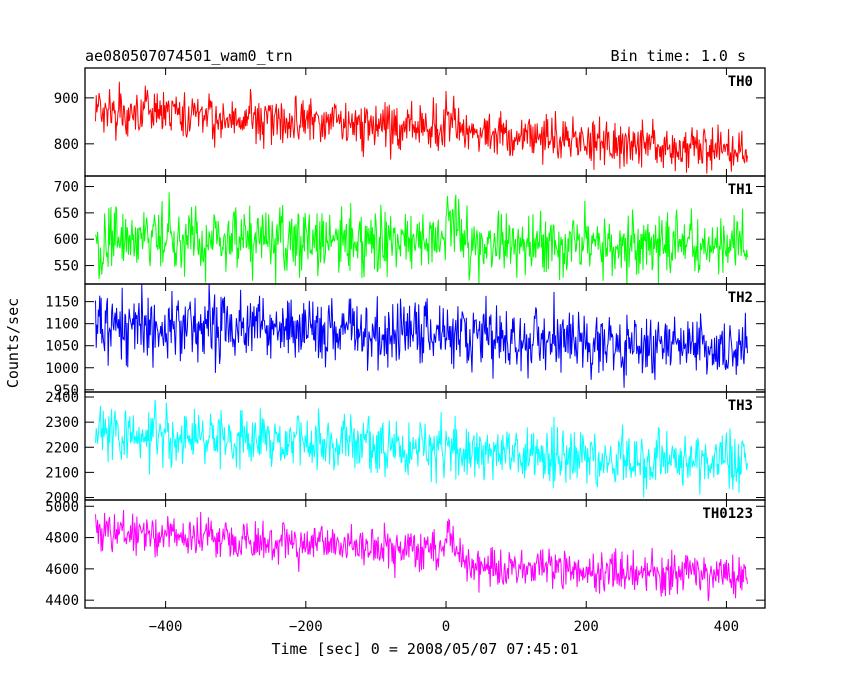 Image resolution: width=850 pixels, height=680 pixels. Describe the element at coordinates (66, 214) in the screenshot. I see `y-tick-label: 650` at that location.